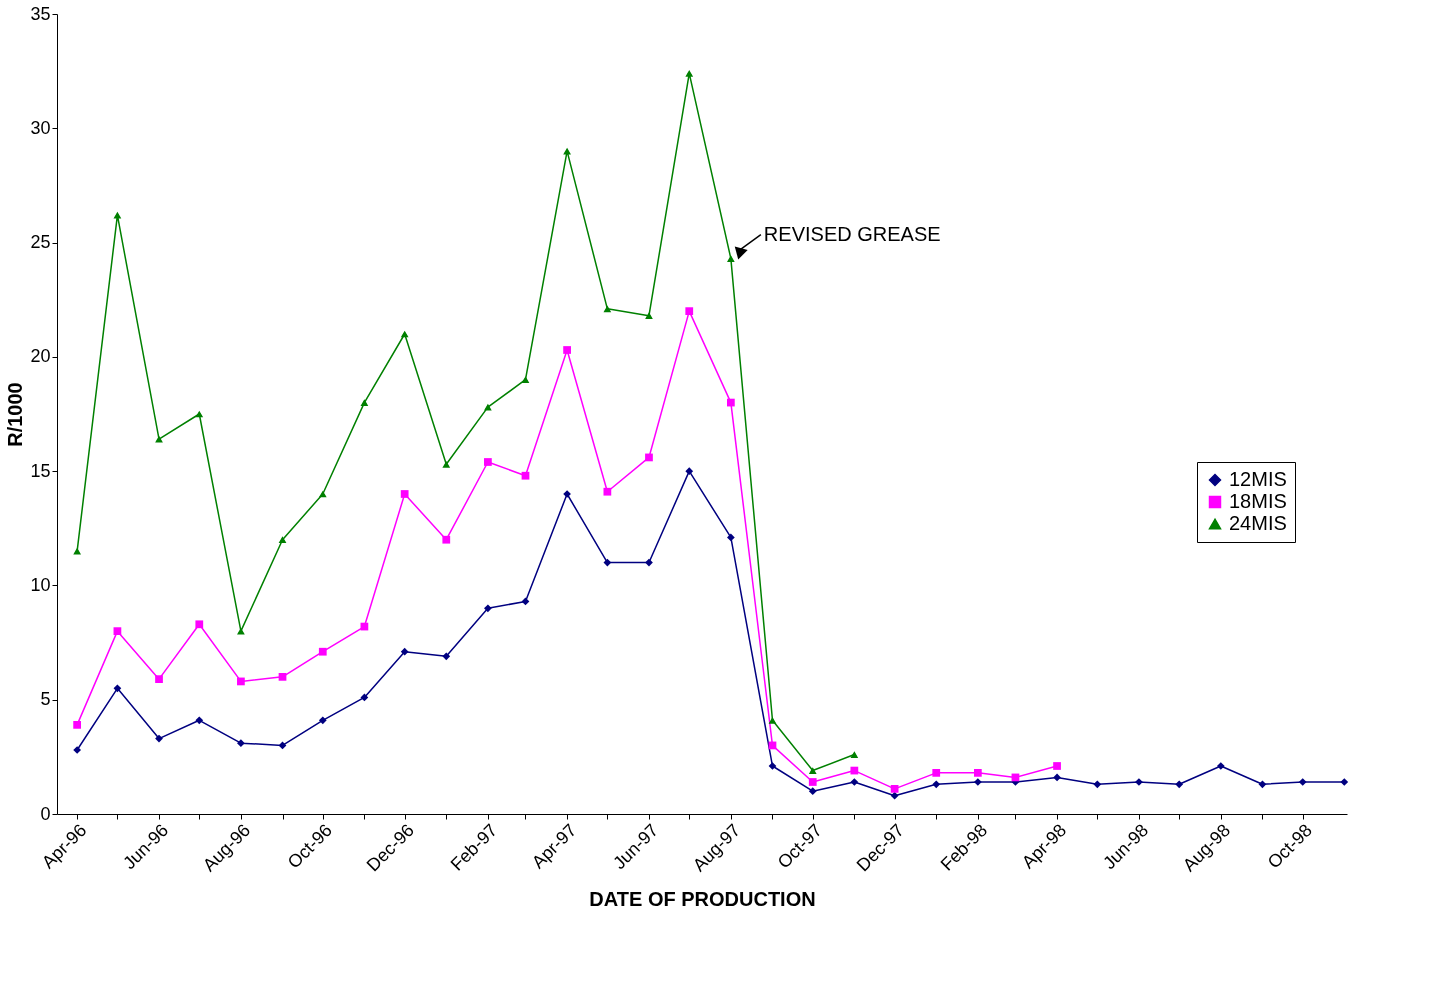  I want to click on annotation: REVISED GREASE, so click(852, 233).